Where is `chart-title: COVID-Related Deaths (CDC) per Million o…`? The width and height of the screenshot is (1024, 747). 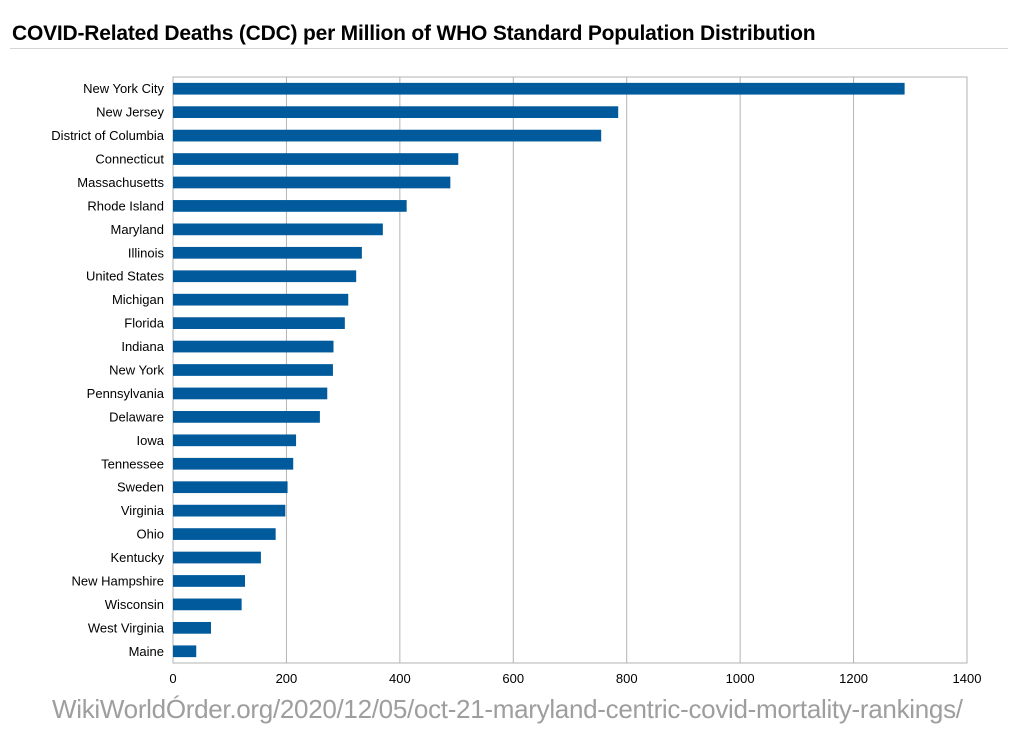
chart-title: COVID-Related Deaths (CDC) per Million o… is located at coordinates (414, 33).